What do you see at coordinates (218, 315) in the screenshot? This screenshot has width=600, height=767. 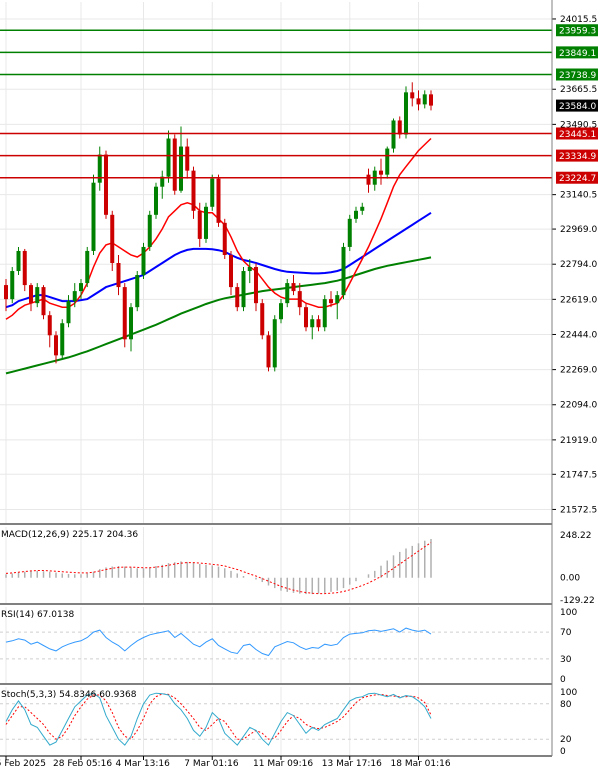 I see `ma-slow-line` at bounding box center [218, 315].